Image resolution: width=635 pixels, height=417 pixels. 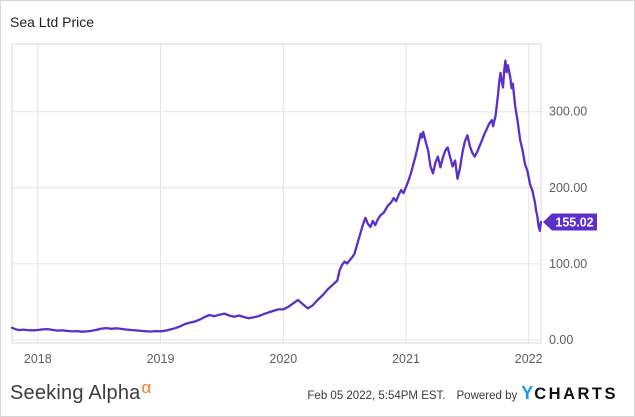 What do you see at coordinates (568, 264) in the screenshot?
I see `y-tick-label: 100.00` at bounding box center [568, 264].